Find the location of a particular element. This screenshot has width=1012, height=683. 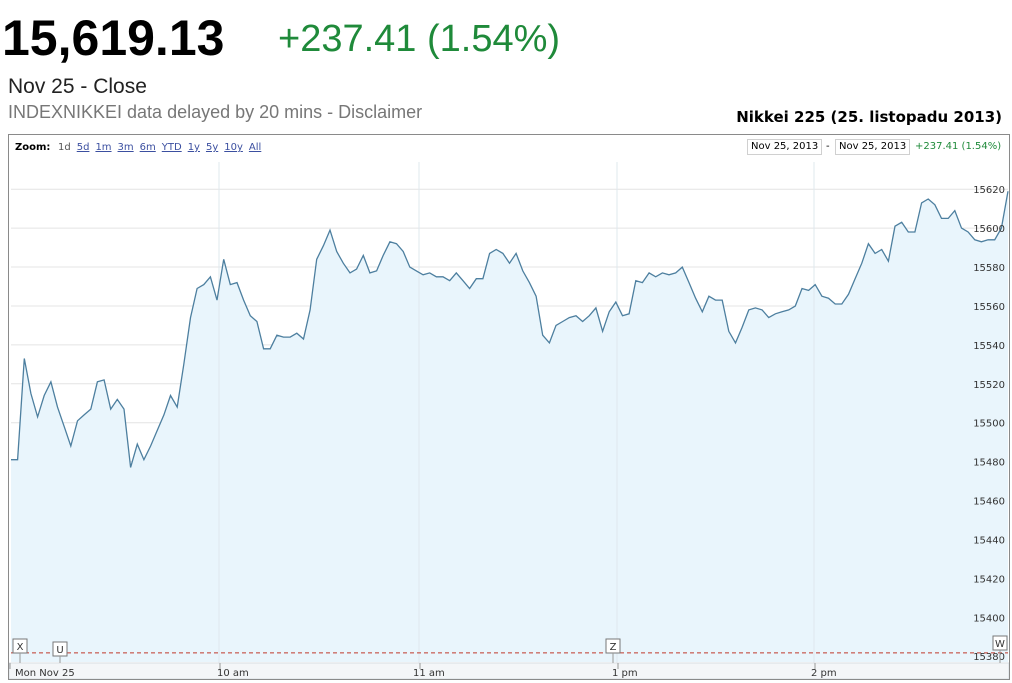

zoom-option-10y: 10y is located at coordinates (233, 147).